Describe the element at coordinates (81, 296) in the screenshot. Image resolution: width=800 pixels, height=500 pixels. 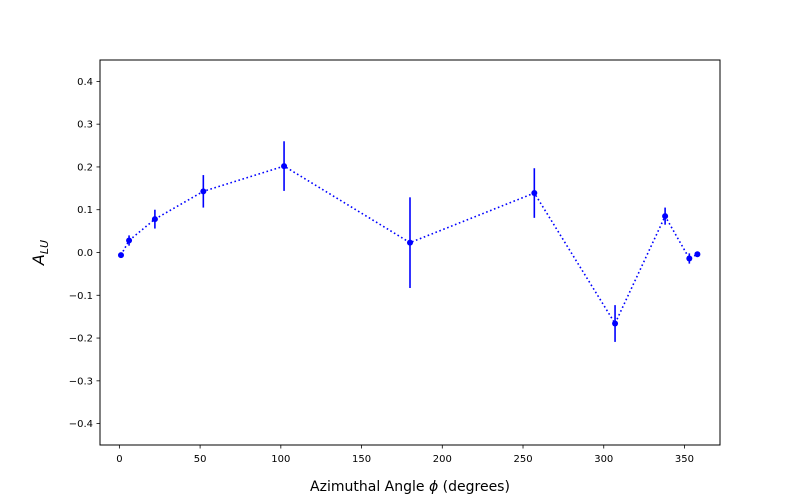
I see `y-tick-label: −0.1` at that location.